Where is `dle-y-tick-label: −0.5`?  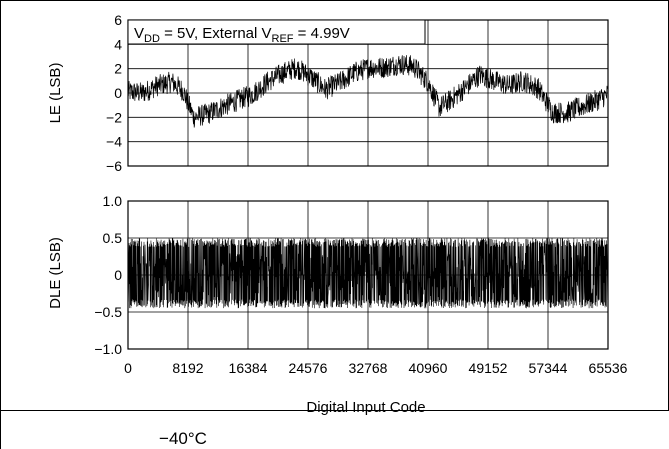
dle-y-tick-label: −0.5 is located at coordinates (108, 312).